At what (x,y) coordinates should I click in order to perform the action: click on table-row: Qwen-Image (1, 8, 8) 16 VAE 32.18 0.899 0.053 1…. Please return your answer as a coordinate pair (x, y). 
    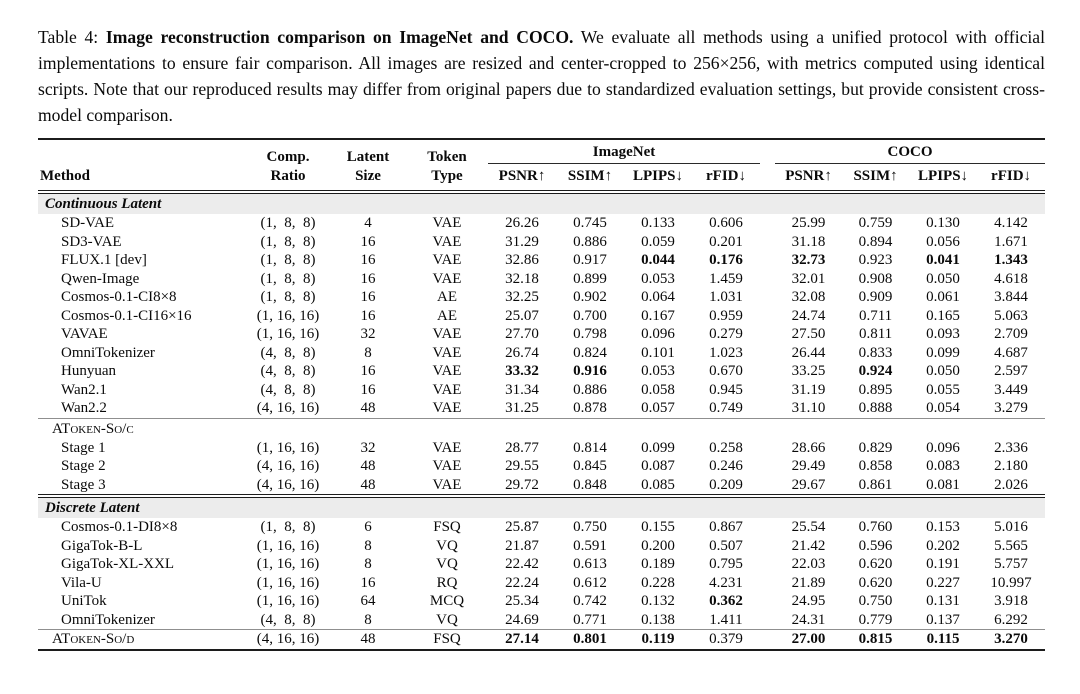
    Looking at the image, I should click on (541, 279).